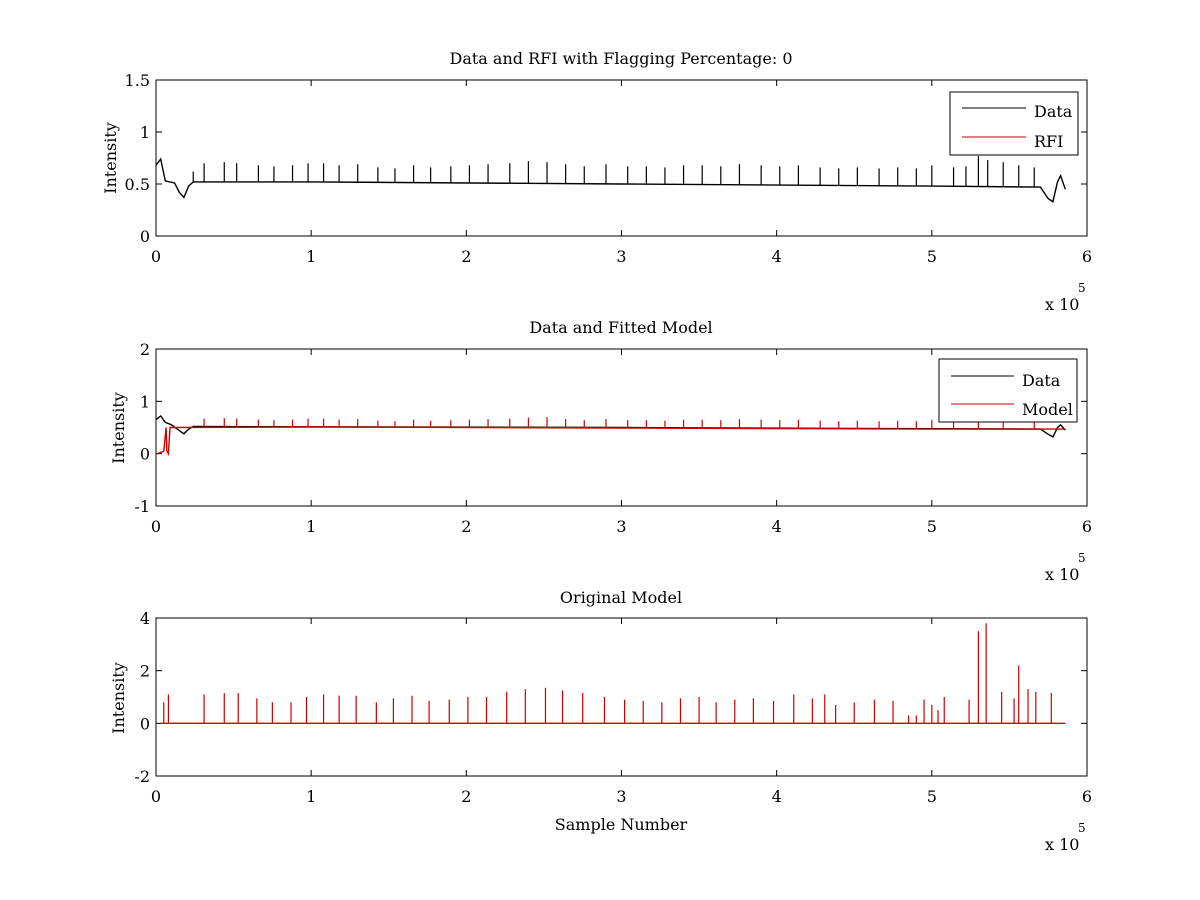 The width and height of the screenshot is (1200, 900). What do you see at coordinates (142, 776) in the screenshot?
I see `y-tick-label: -2` at bounding box center [142, 776].